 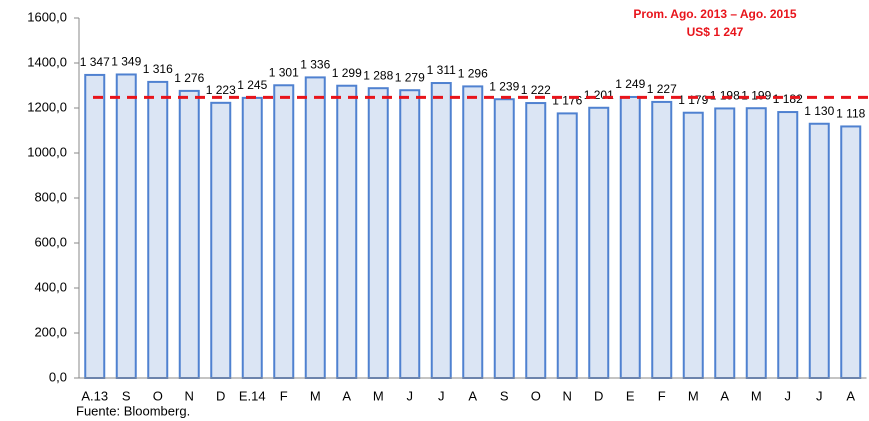 I want to click on value-label: 1 182, so click(x=788, y=99).